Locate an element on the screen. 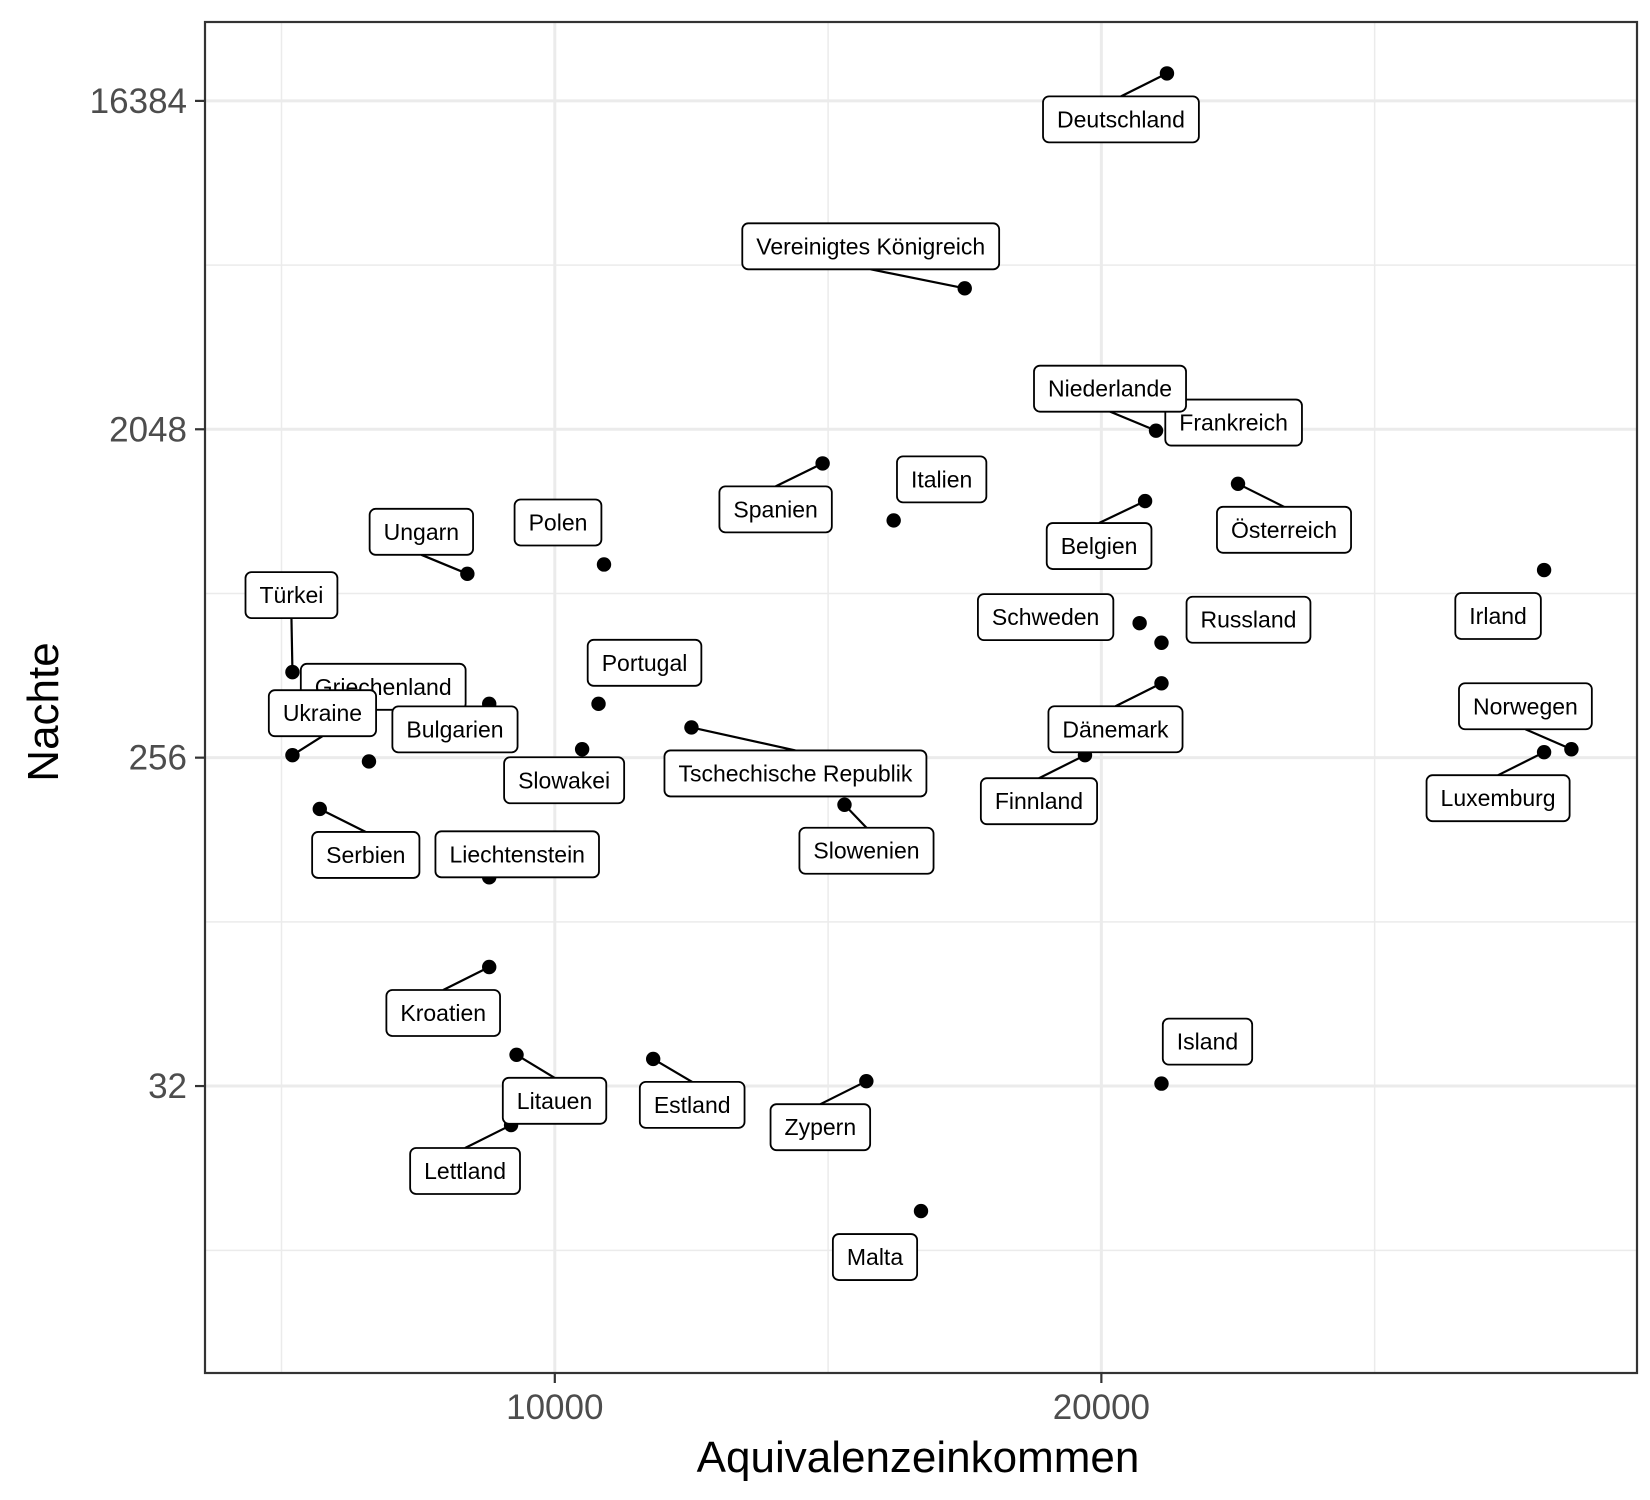  data-label-text: Norwegen is located at coordinates (1525, 706).